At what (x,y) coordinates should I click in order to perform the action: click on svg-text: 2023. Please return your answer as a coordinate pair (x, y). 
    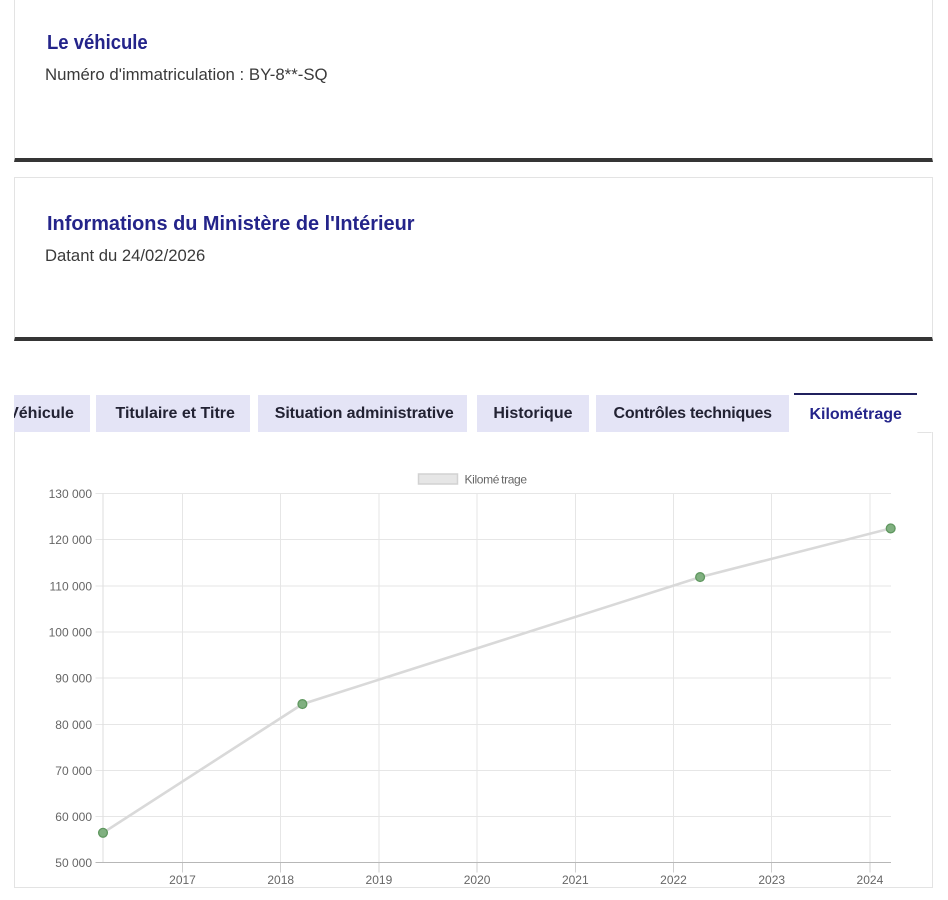
    Looking at the image, I should click on (771, 880).